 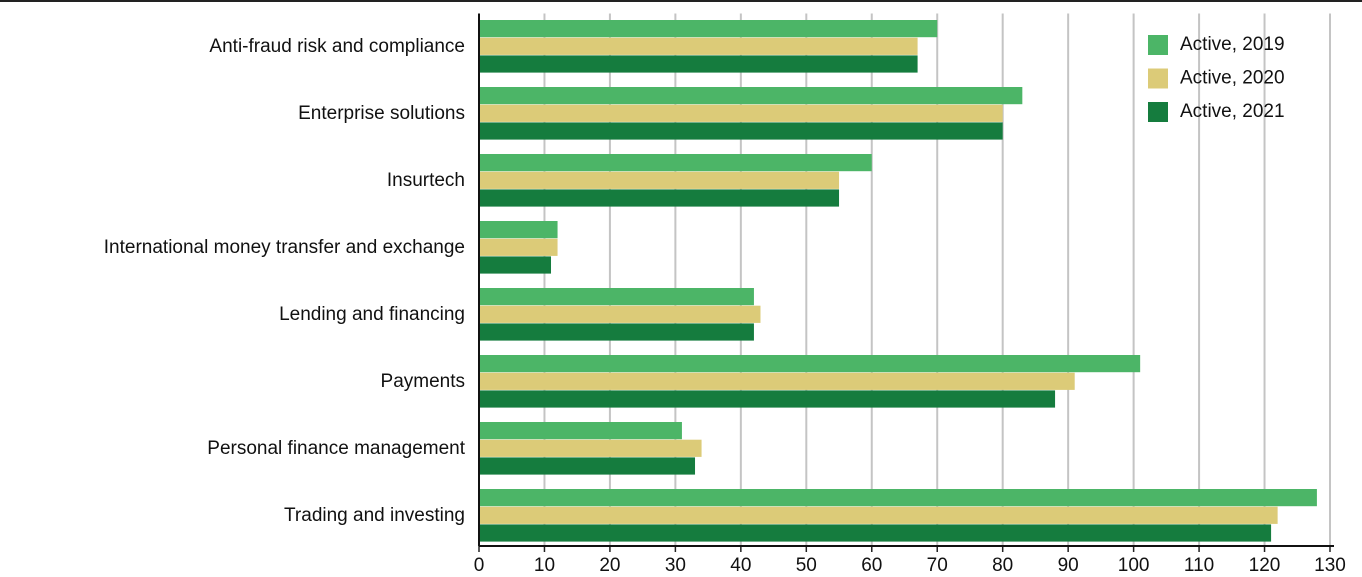 I want to click on y-tick-label: Enterprise solutions, so click(x=381, y=113).